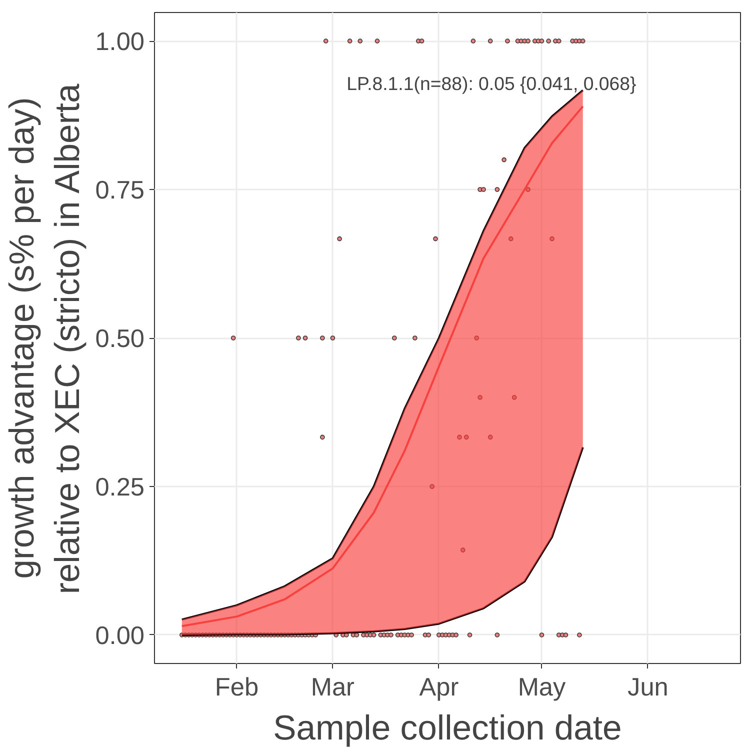  I want to click on x-tick-label: Apr, so click(439, 688).